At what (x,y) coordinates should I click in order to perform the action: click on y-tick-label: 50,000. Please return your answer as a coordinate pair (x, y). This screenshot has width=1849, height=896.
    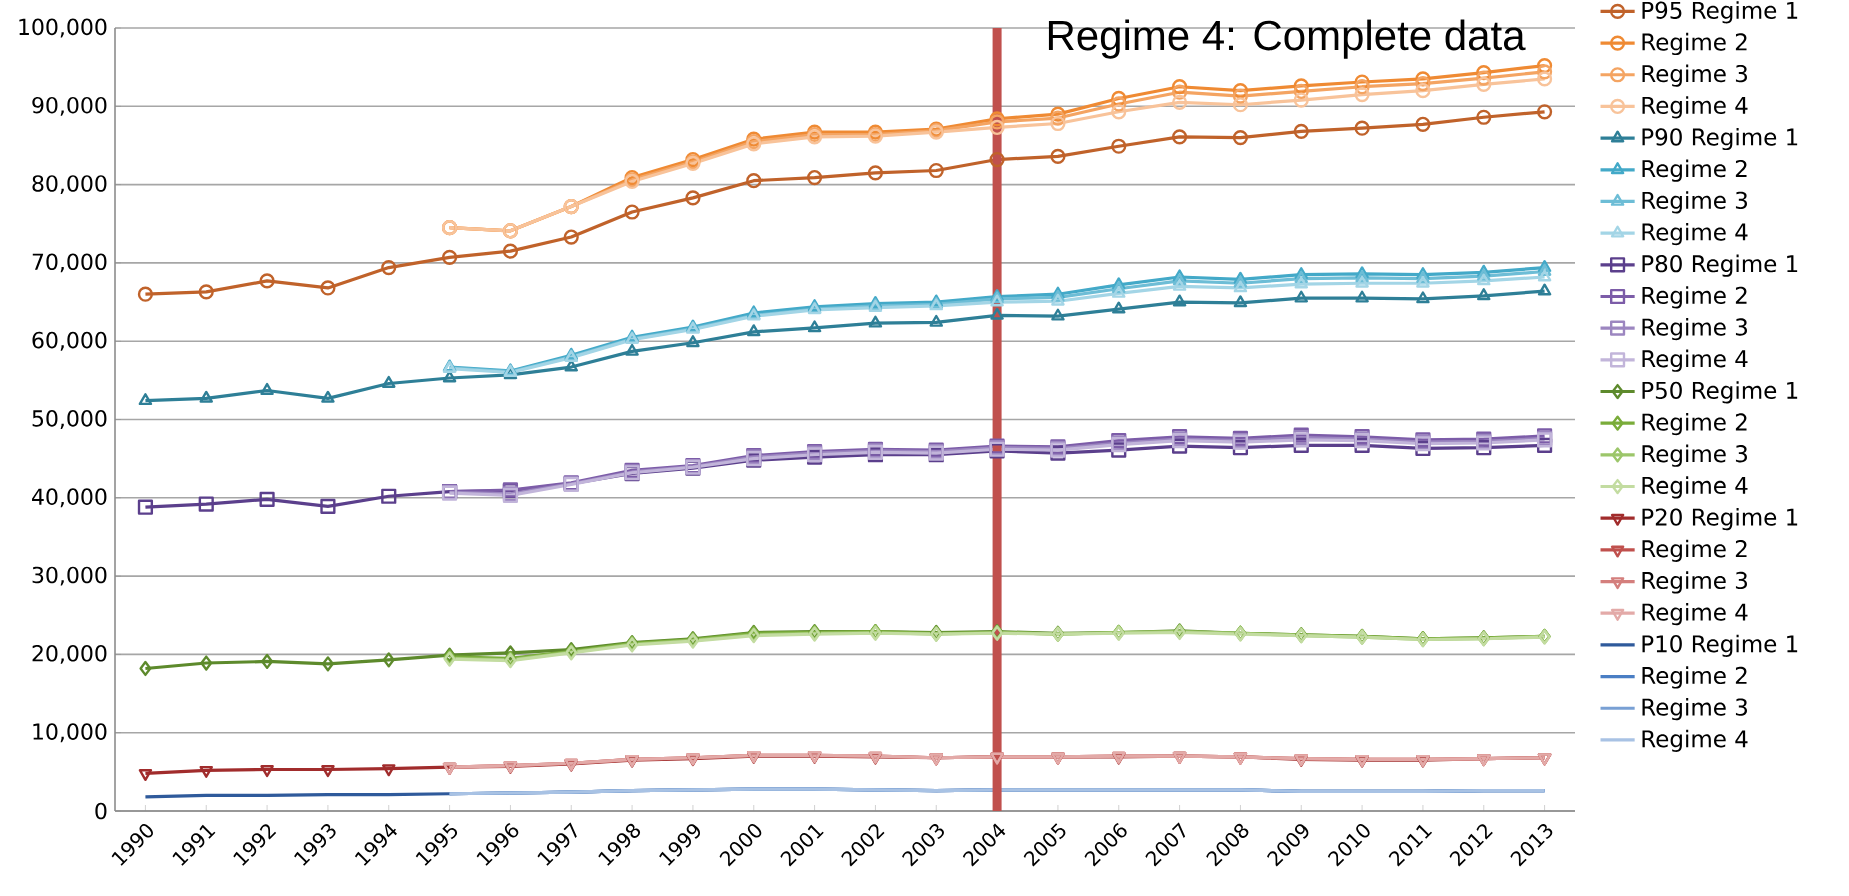
    Looking at the image, I should click on (69, 419).